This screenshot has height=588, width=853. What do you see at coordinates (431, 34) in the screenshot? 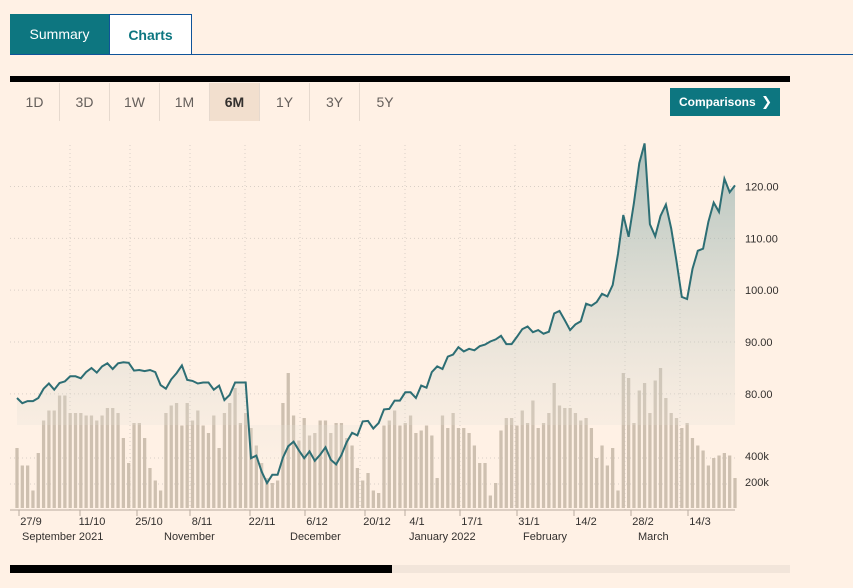
I see `view-tabs: Summary Charts` at bounding box center [431, 34].